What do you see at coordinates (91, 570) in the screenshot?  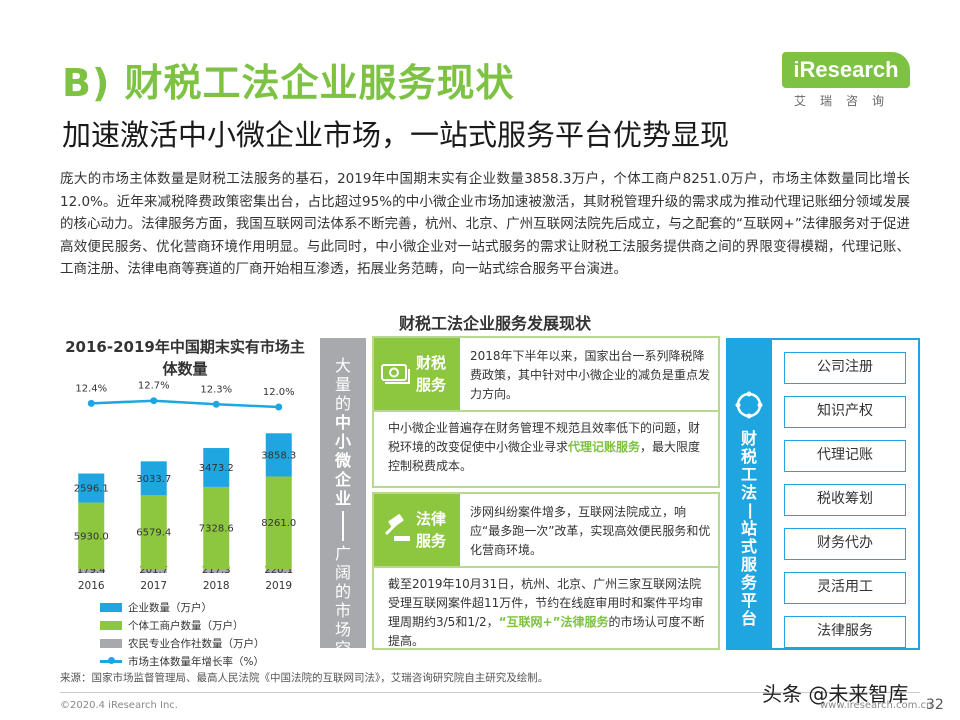 I see `data-label-coop: 179.4` at bounding box center [91, 570].